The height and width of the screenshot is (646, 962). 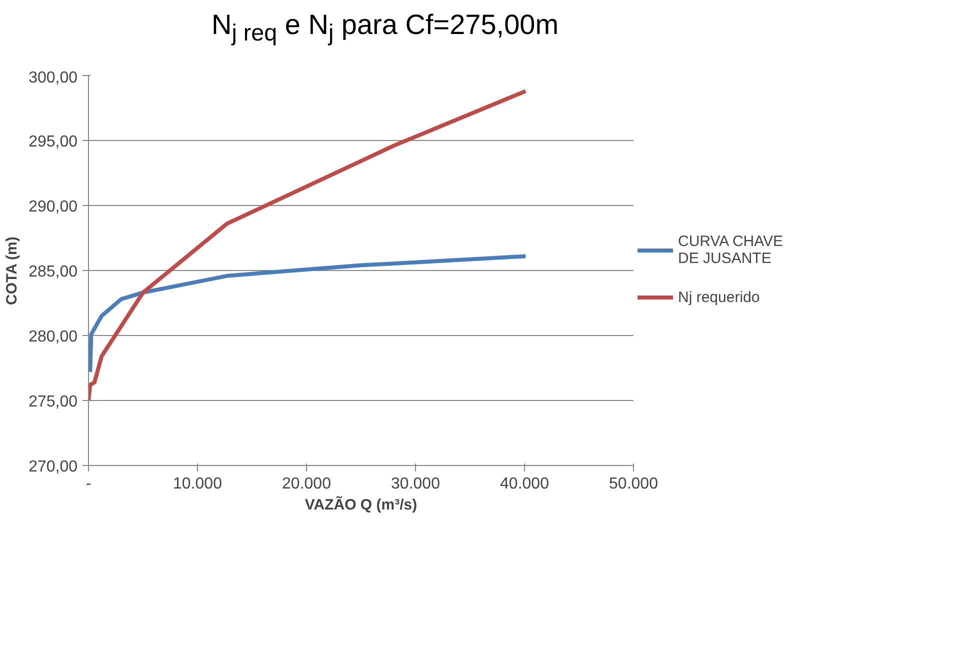 What do you see at coordinates (53, 142) in the screenshot?
I see `y-tick-label: 295,00` at bounding box center [53, 142].